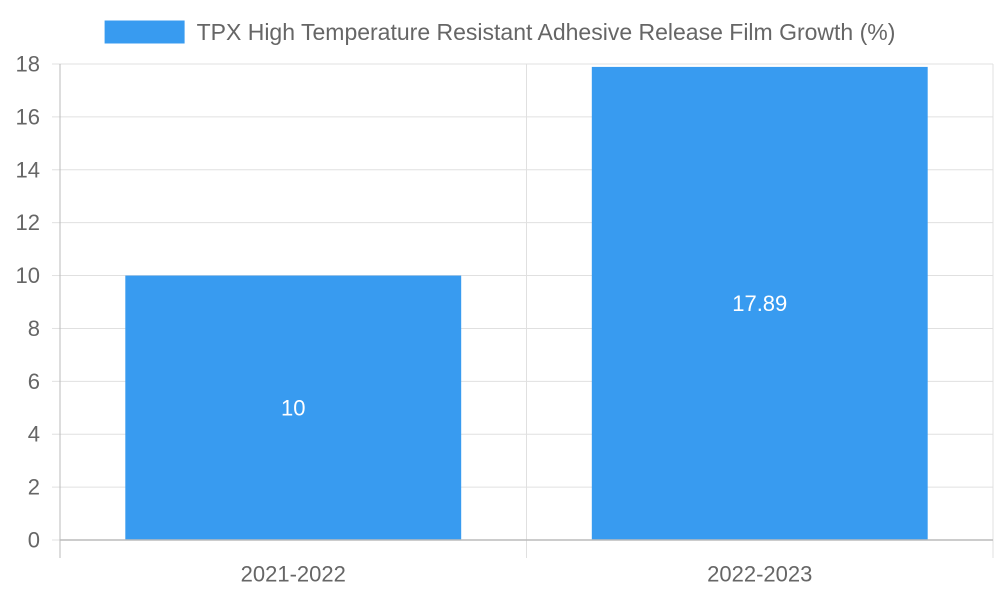  I want to click on y-tick-label: 14, so click(28, 169).